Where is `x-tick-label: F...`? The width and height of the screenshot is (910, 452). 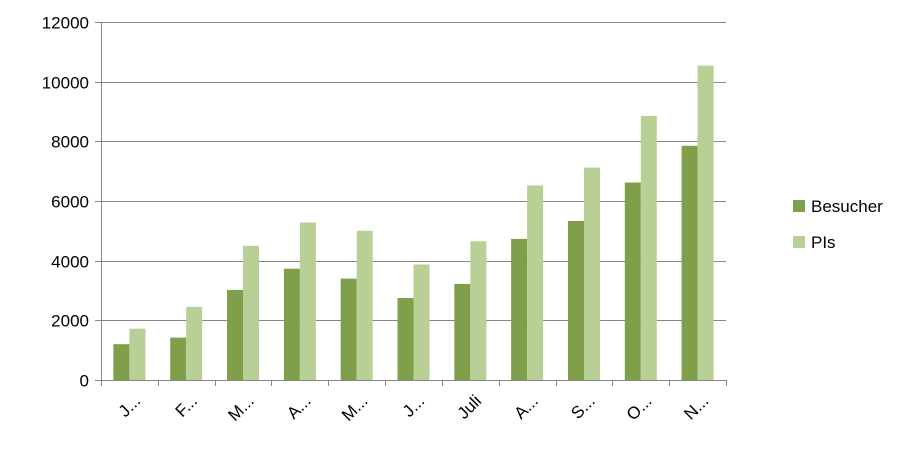 x-tick-label: F... is located at coordinates (186, 405).